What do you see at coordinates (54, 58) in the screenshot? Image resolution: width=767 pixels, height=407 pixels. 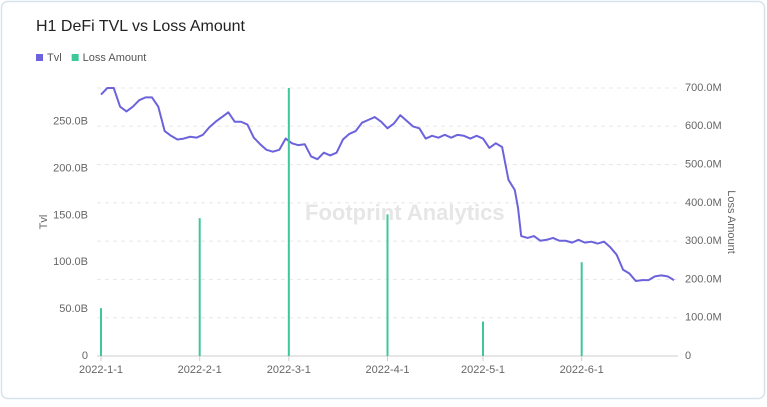 I see `legend-label: Tvl` at bounding box center [54, 58].